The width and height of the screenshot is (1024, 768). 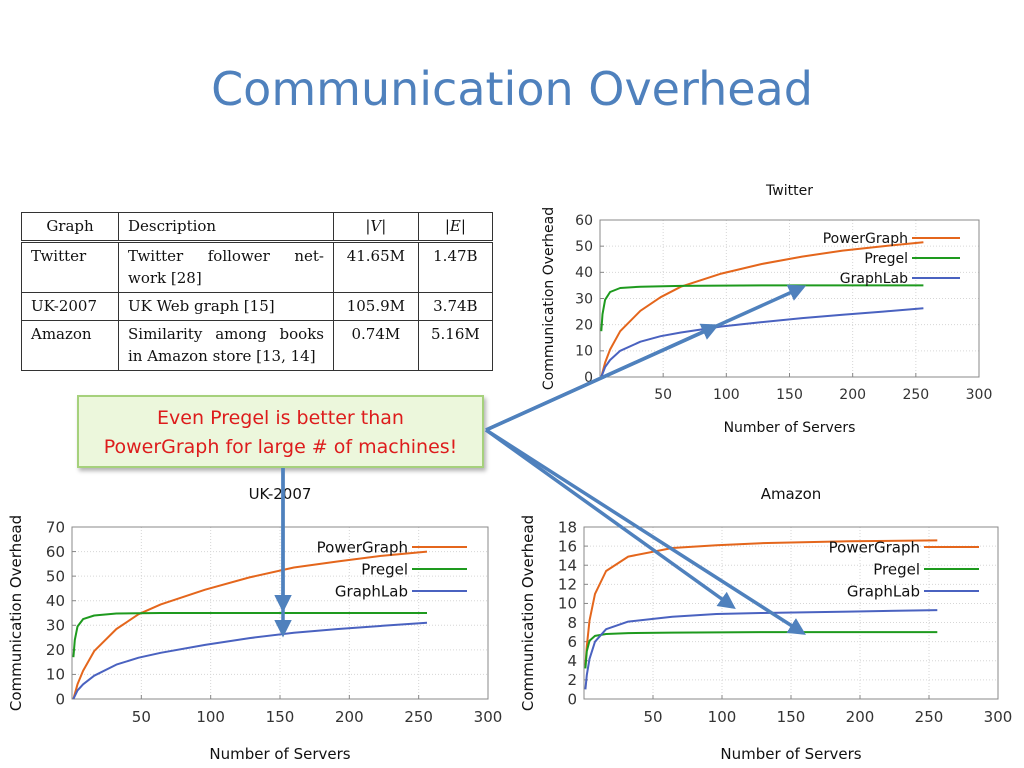 I want to click on desc-line: Similarity among books, so click(x=226, y=334).